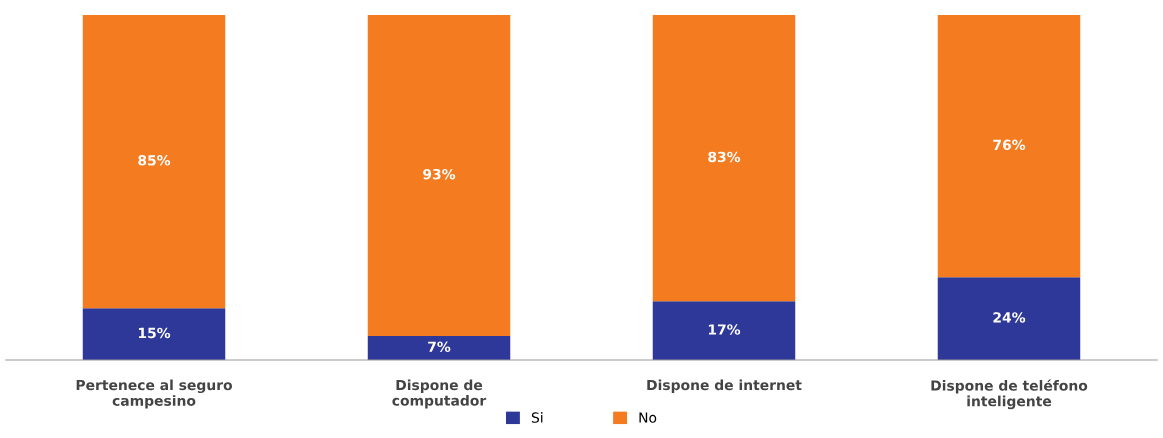  I want to click on data-label: 15%, so click(154, 333).